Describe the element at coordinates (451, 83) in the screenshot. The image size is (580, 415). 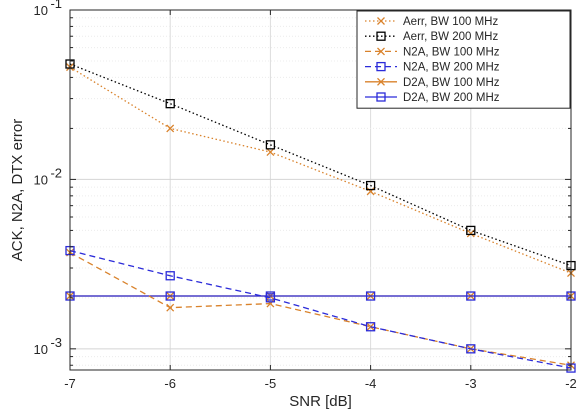
I see `legend-label: D2A, BW 100 MHz` at that location.